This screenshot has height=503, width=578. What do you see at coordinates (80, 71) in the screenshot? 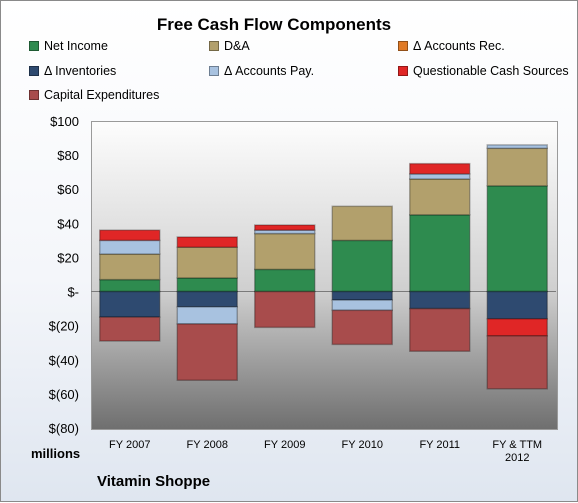
I see `legend-label: Δ Inventories` at bounding box center [80, 71].